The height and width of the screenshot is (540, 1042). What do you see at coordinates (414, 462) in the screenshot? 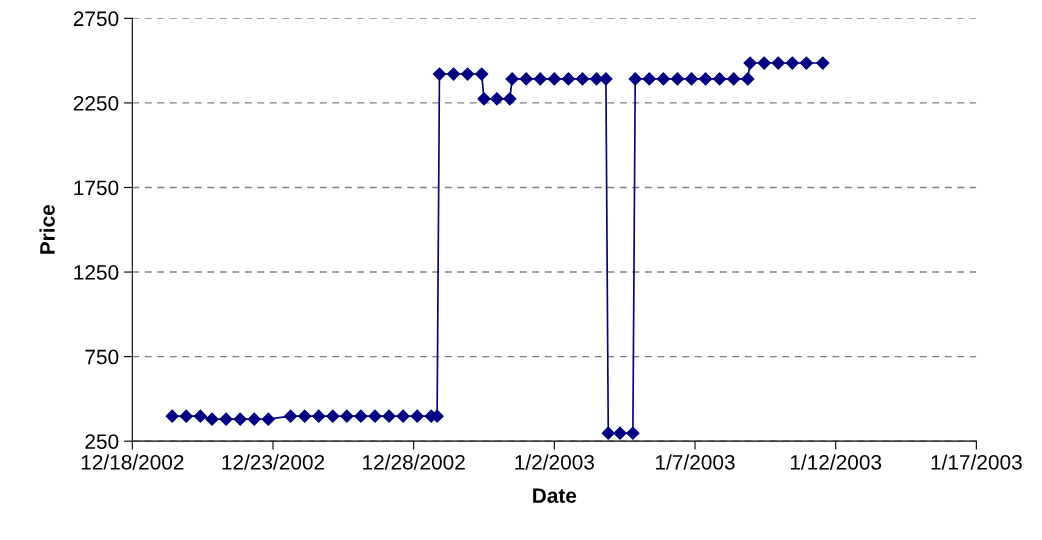
I see `x-tick-label: 12/28/2002` at bounding box center [414, 462].